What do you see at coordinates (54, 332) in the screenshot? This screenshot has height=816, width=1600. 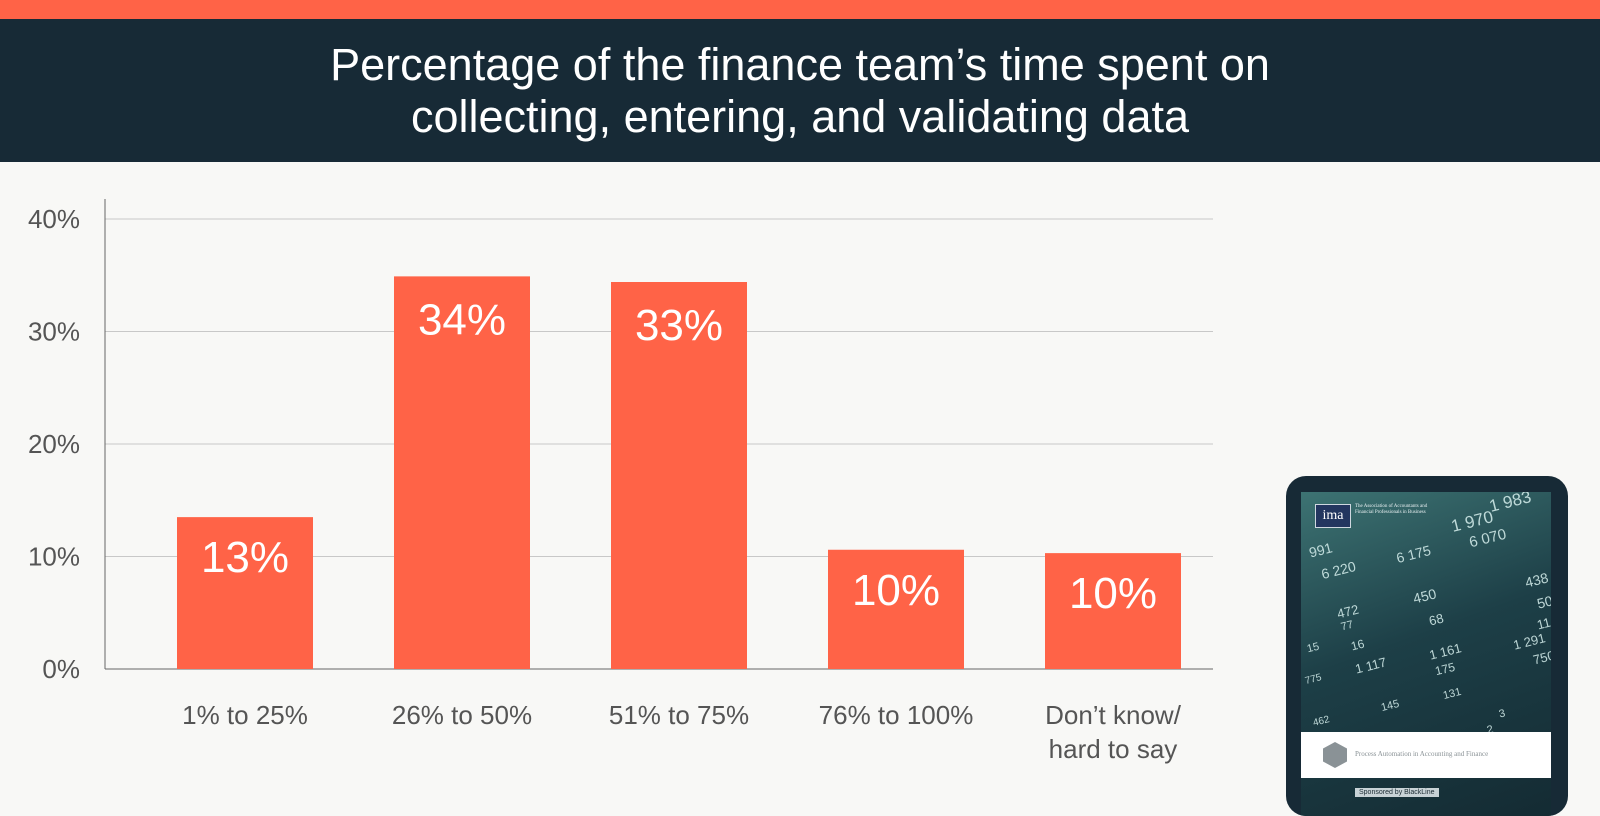 I see `y-tick-label: 30%` at bounding box center [54, 332].